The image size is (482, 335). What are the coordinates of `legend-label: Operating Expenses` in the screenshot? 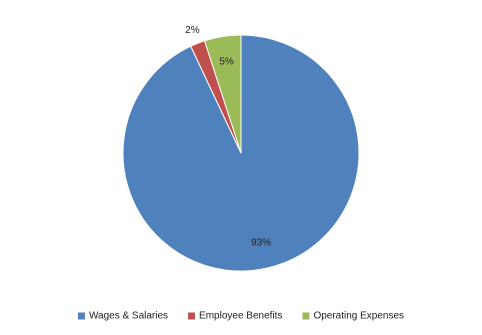 It's located at (358, 316).